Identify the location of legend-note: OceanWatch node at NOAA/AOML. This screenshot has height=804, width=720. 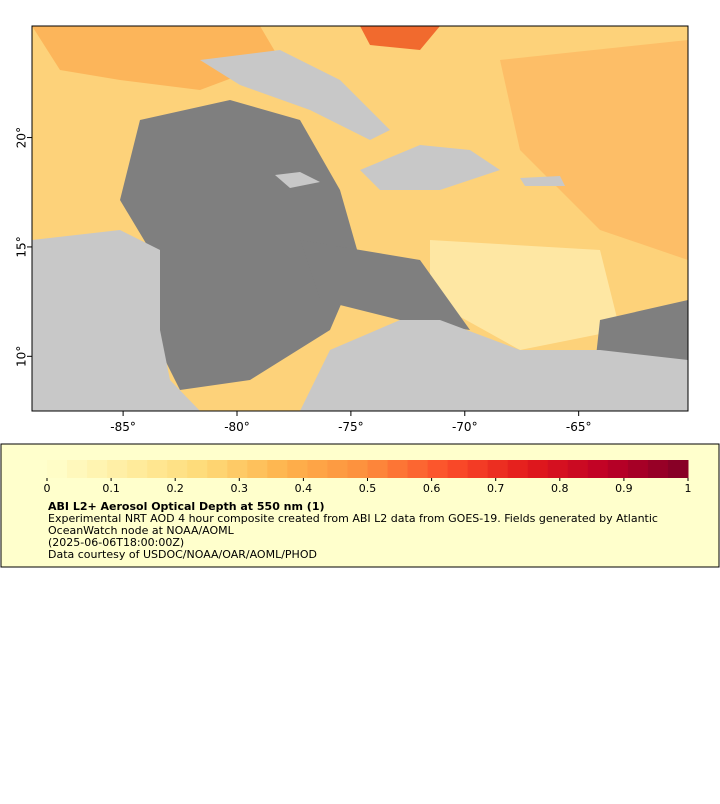
(141, 530).